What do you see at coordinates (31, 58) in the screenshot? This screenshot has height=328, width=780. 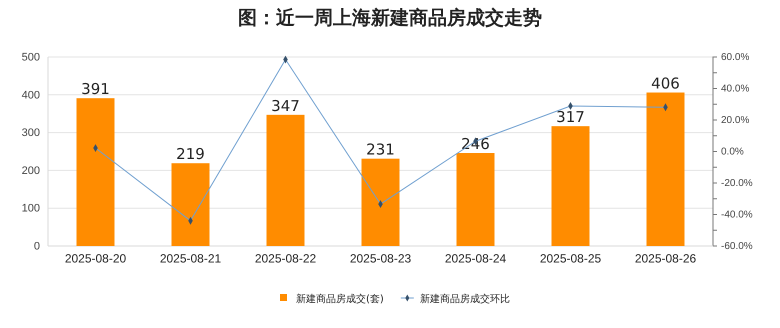 I see `y-tick-label: 500` at bounding box center [31, 58].